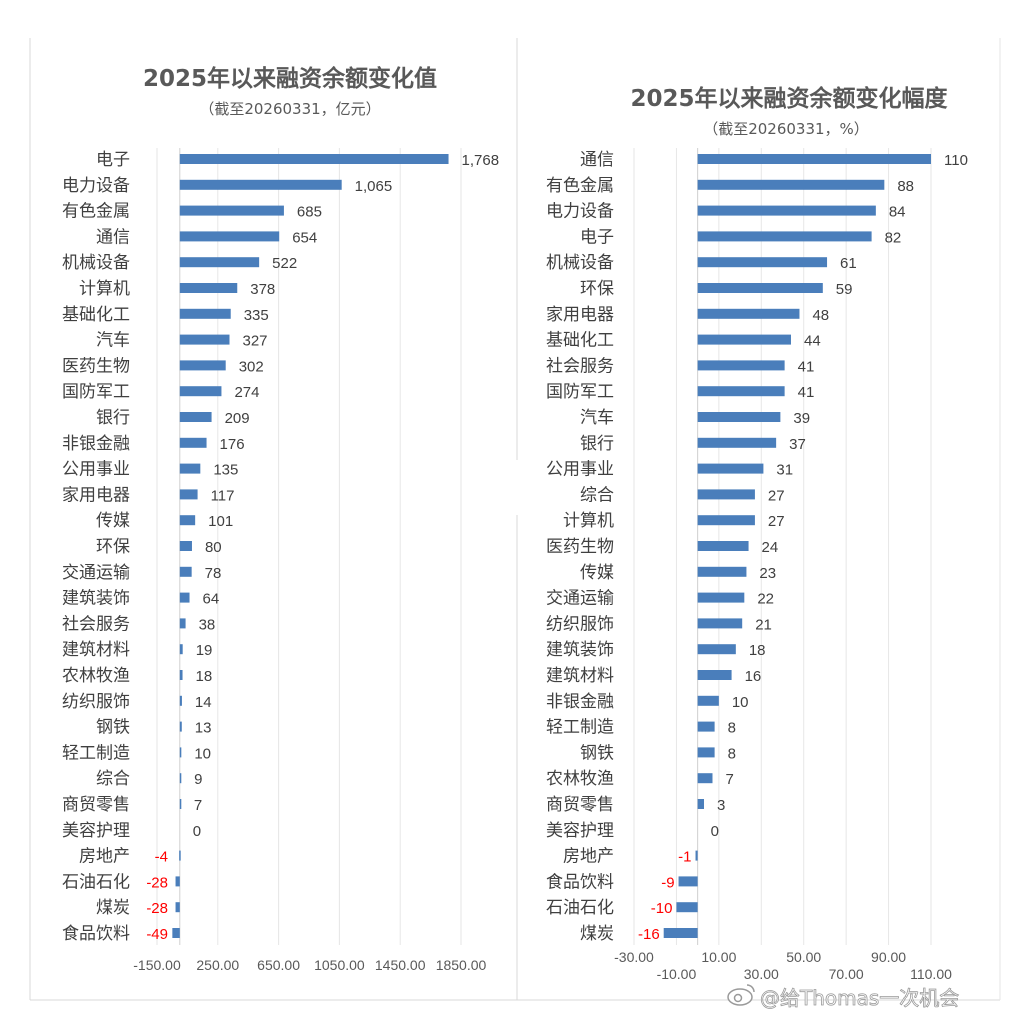 The height and width of the screenshot is (1009, 1013). I want to click on left-chart-value-label: 19, so click(204, 650).